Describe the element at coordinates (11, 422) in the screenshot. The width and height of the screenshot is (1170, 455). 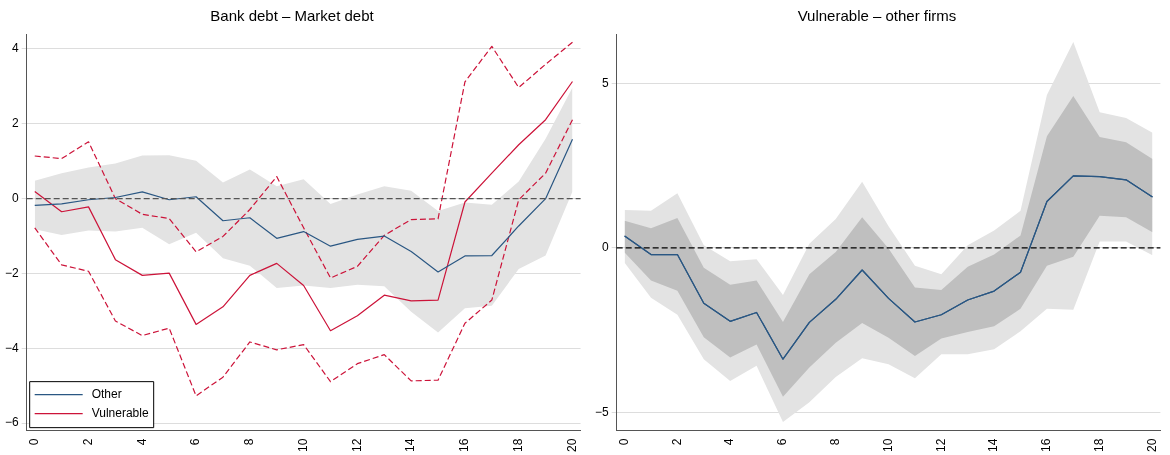
I see `y-tick-label: −6` at that location.